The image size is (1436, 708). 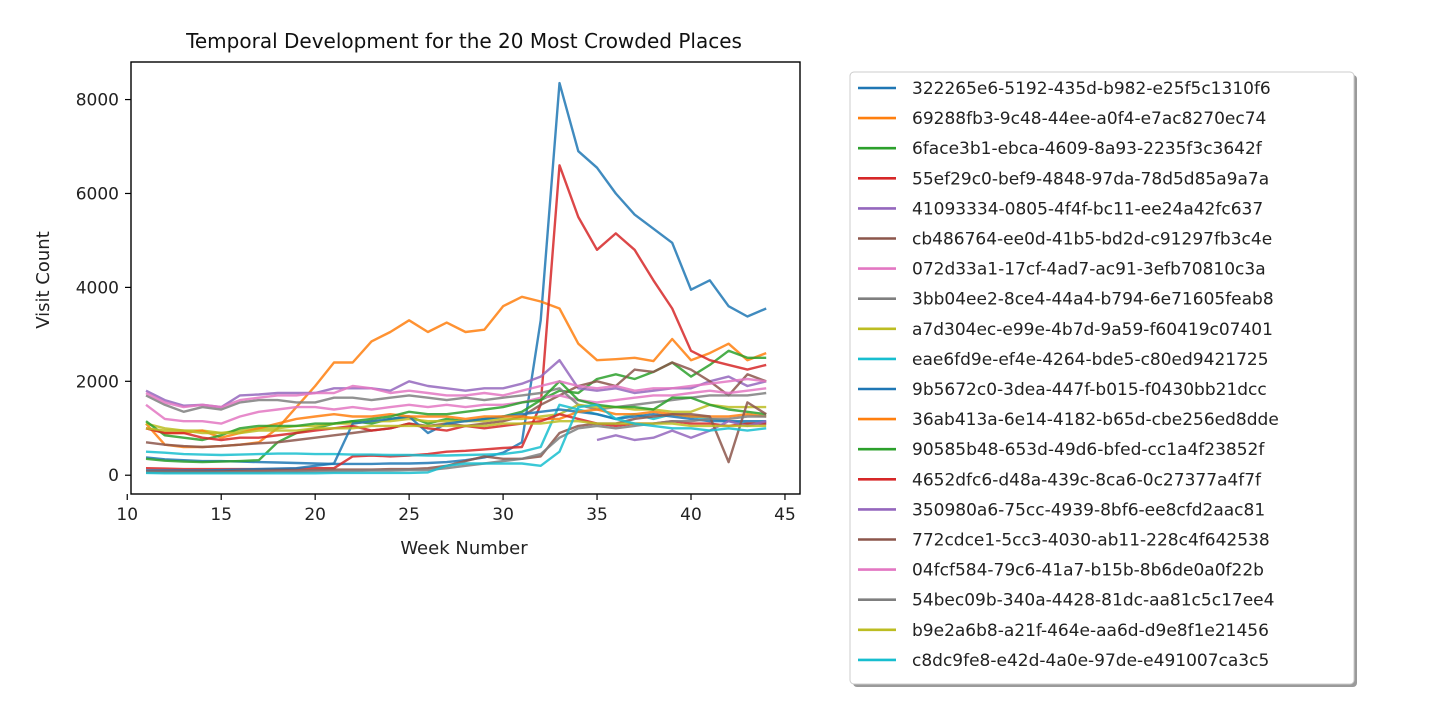 I want to click on y-tick-label: 6000, so click(x=97, y=194).